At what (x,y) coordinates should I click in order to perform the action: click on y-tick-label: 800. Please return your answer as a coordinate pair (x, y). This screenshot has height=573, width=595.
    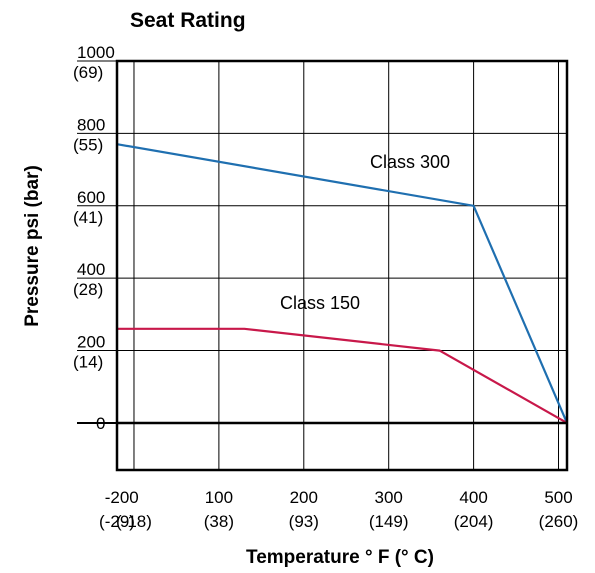
    Looking at the image, I should click on (91, 124).